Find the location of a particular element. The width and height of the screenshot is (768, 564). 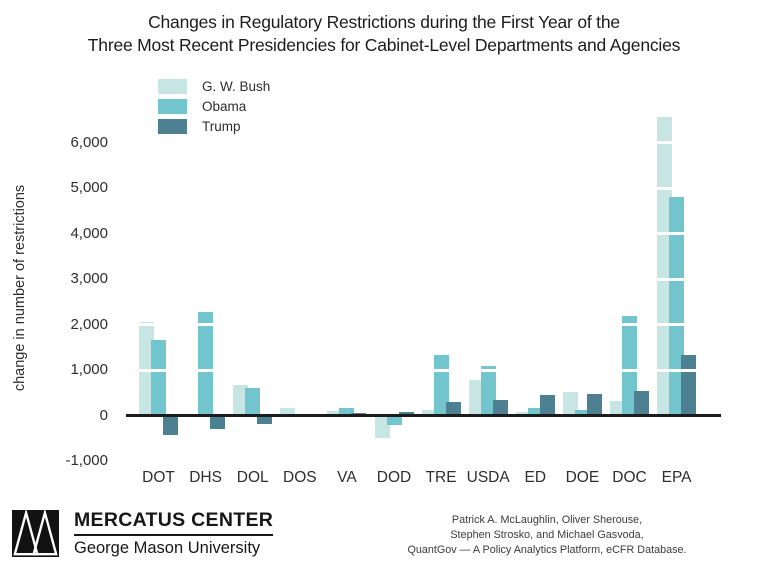

attribution-line1: Patrick A. McLaughlin, Oliver Sherouse, is located at coordinates (547, 520).